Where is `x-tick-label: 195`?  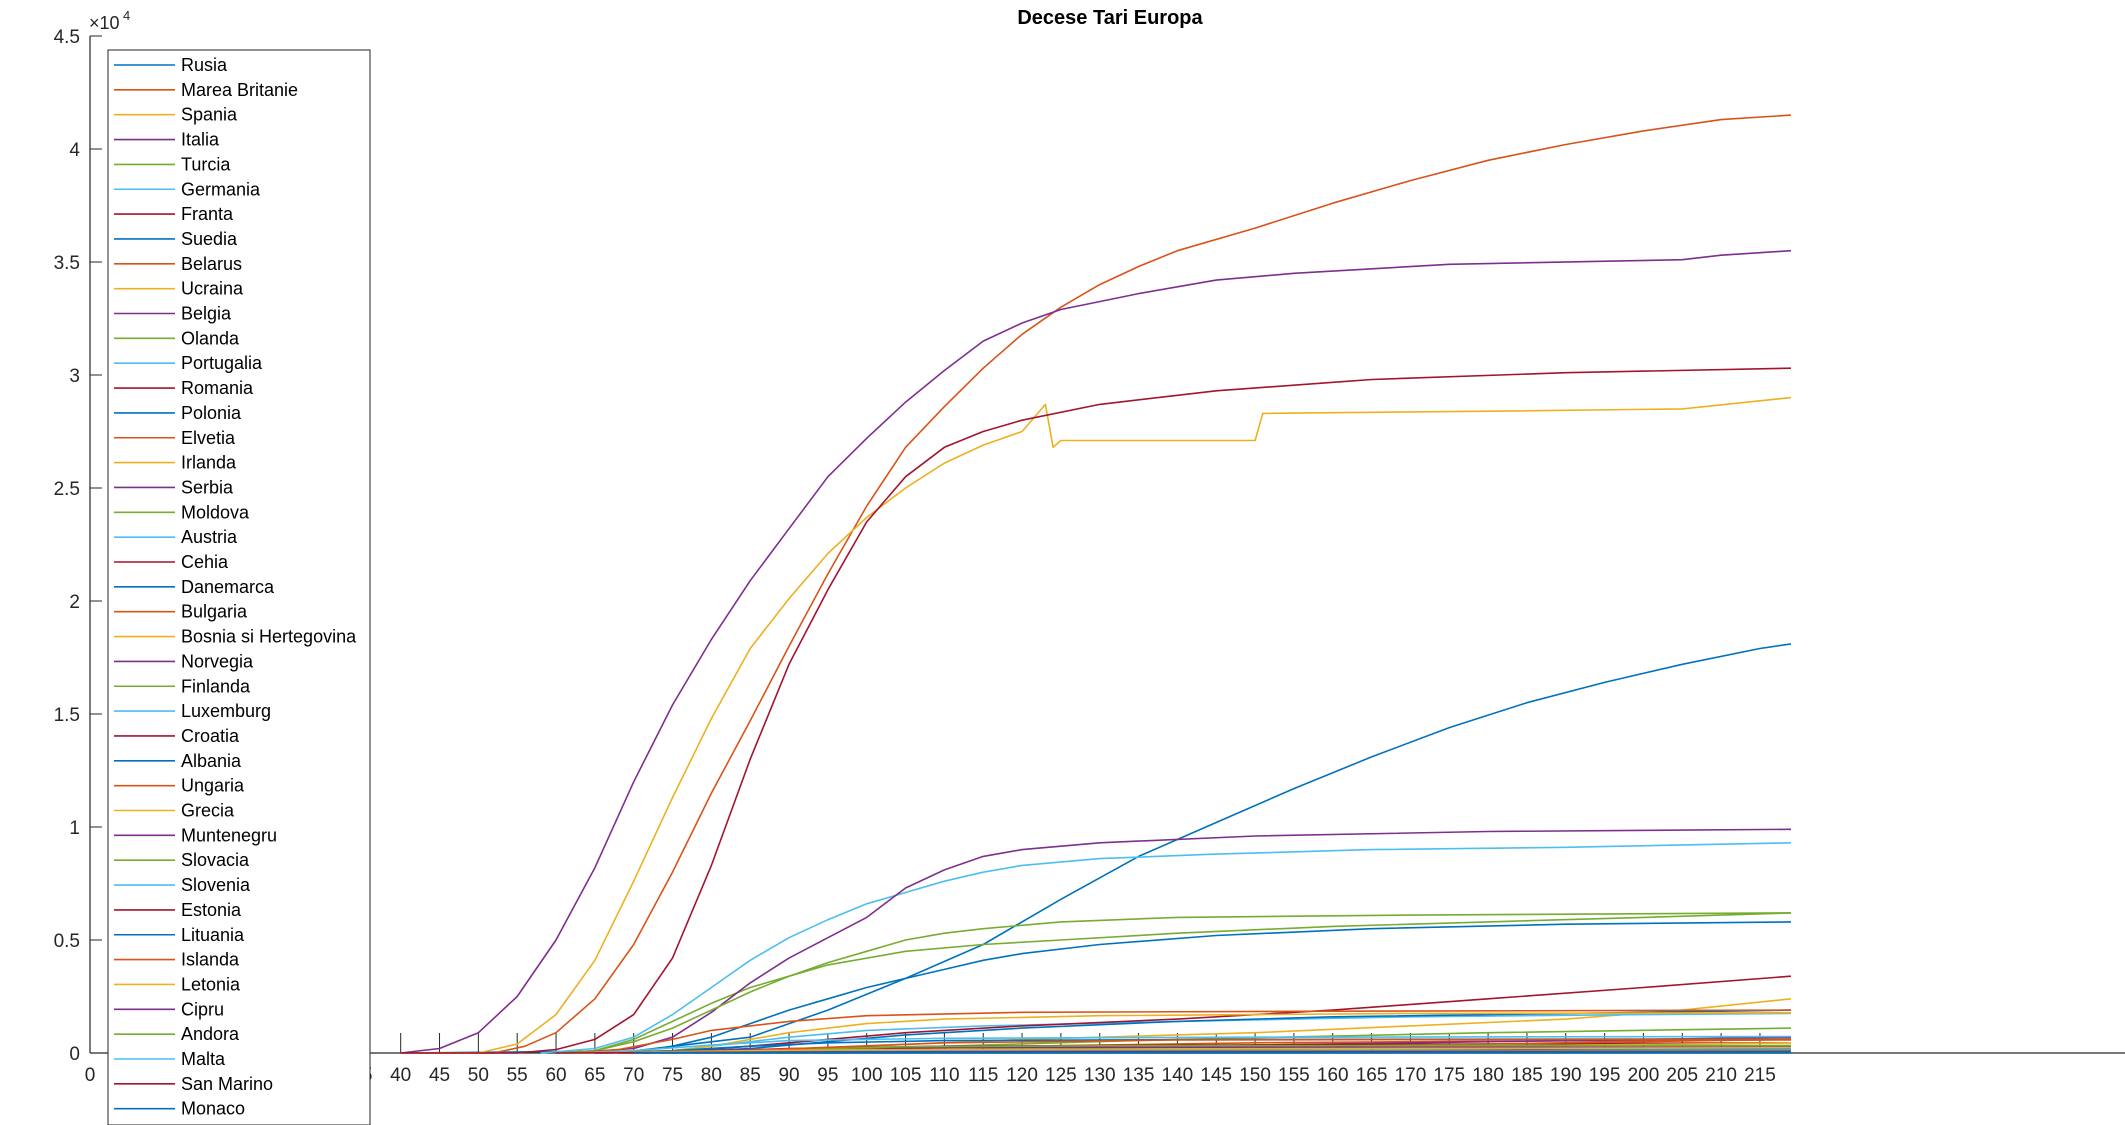
x-tick-label: 195 is located at coordinates (1605, 1075).